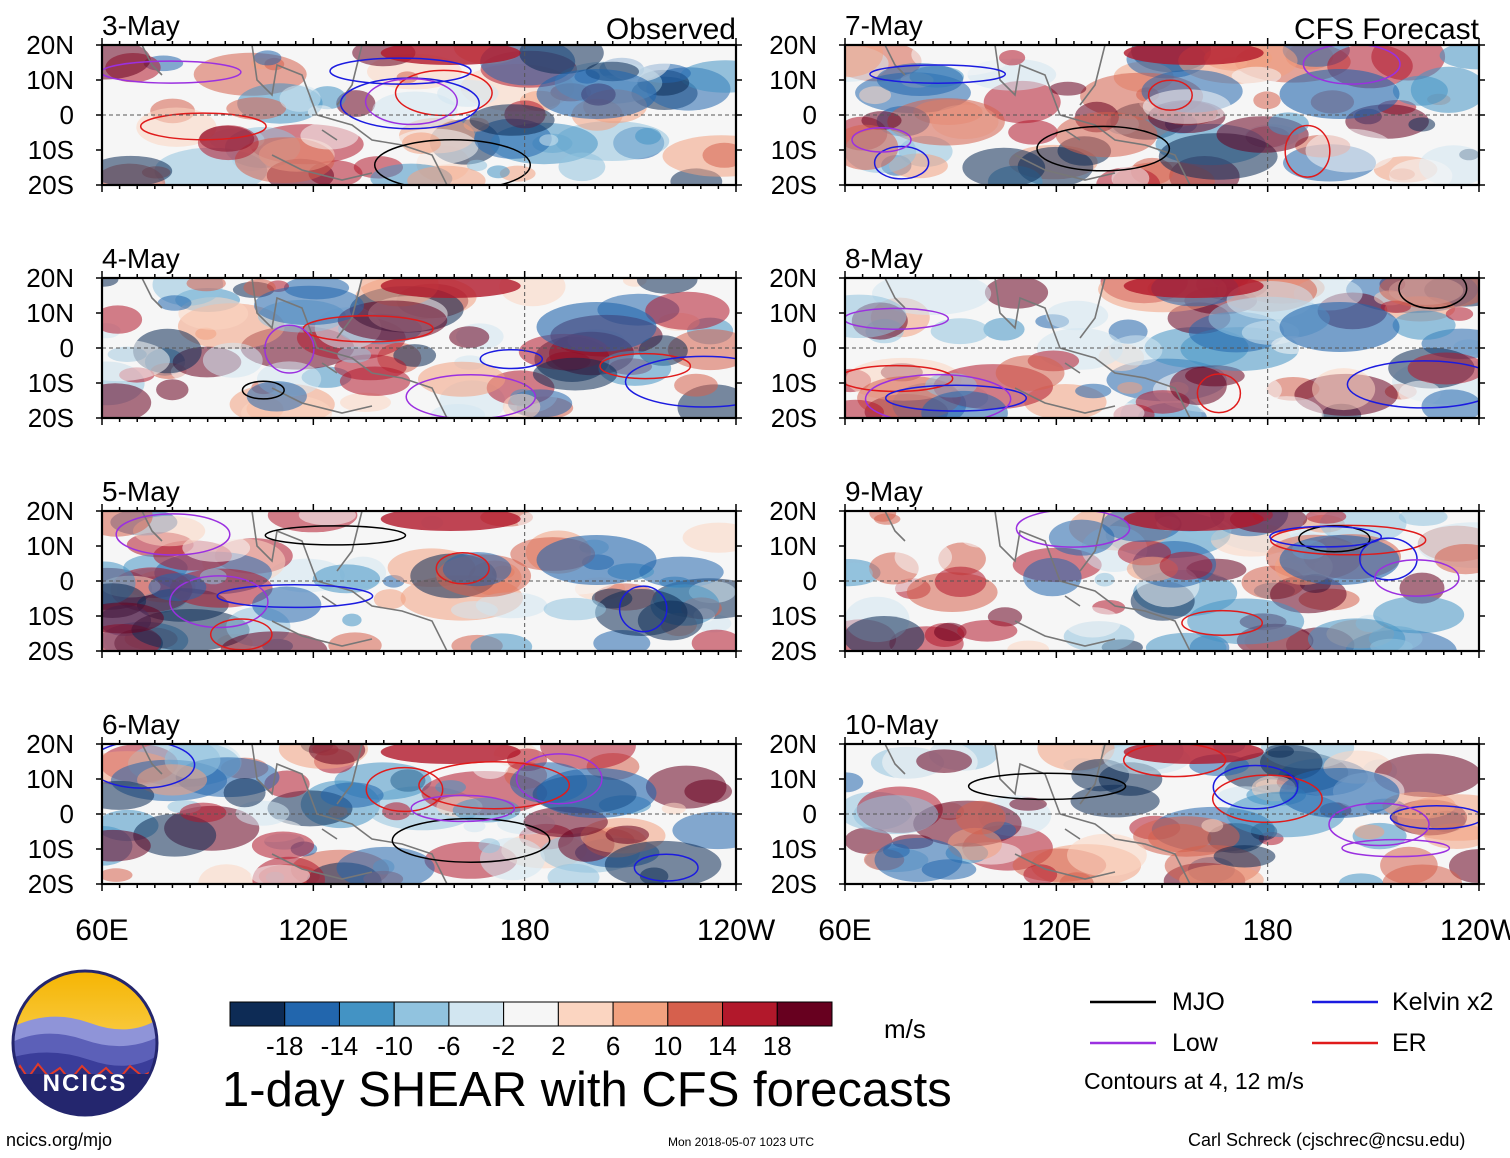  What do you see at coordinates (1327, 1140) in the screenshot?
I see `footer-credit: Carl Schreck (cjschrec@ncsu.edu)` at bounding box center [1327, 1140].